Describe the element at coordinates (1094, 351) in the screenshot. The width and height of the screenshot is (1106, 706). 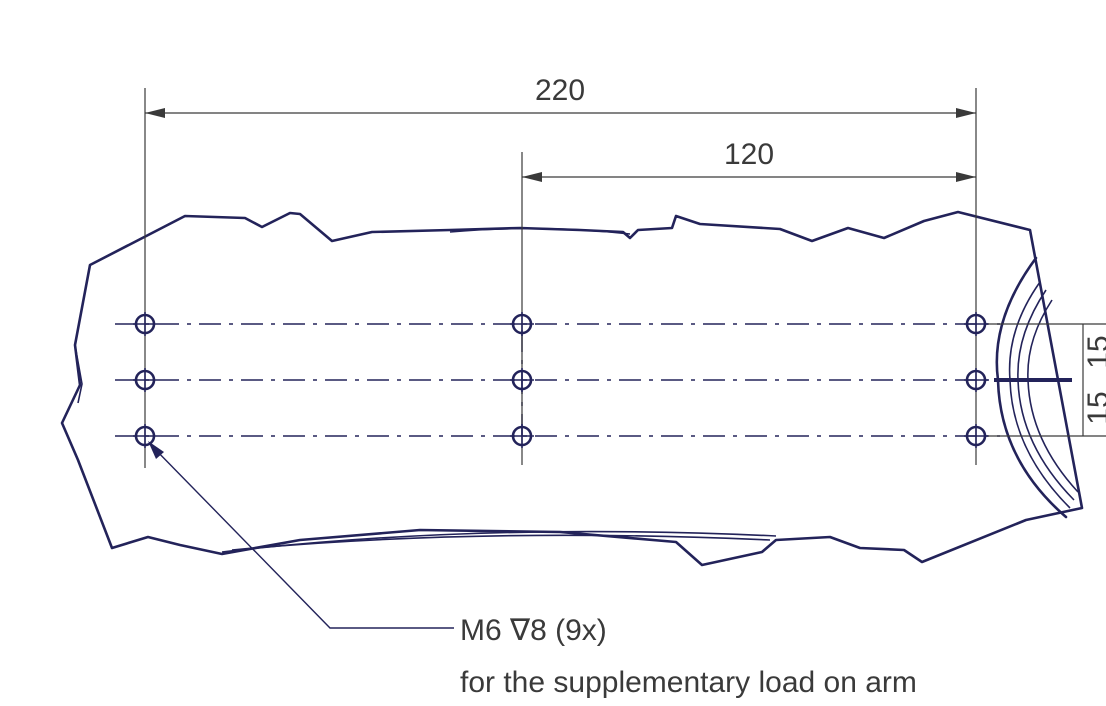
I see `dimension-15-upper-label: 15` at that location.